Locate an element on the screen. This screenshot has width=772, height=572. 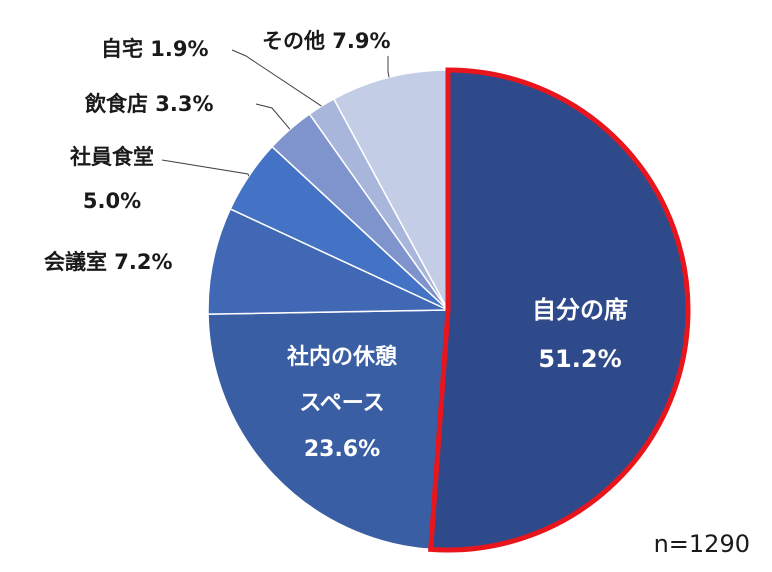
slice-3-value: 5.0% is located at coordinates (112, 201).